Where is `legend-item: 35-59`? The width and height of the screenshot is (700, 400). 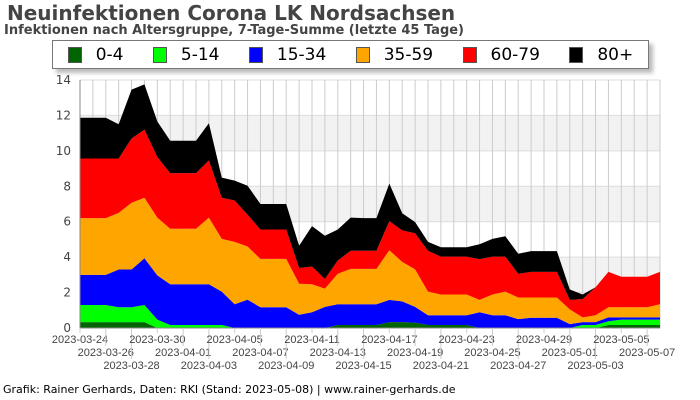 legend-item: 35-59 is located at coordinates (394, 54).